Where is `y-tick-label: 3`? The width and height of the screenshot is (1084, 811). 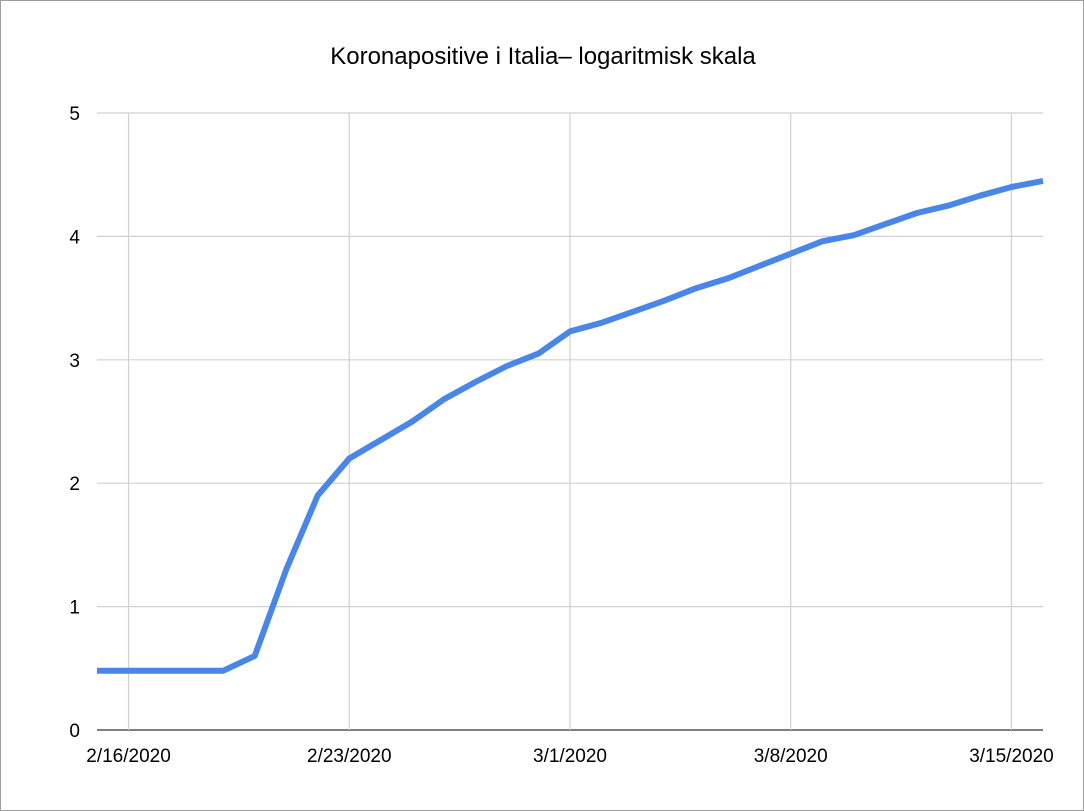
y-tick-label: 3 is located at coordinates (74, 361).